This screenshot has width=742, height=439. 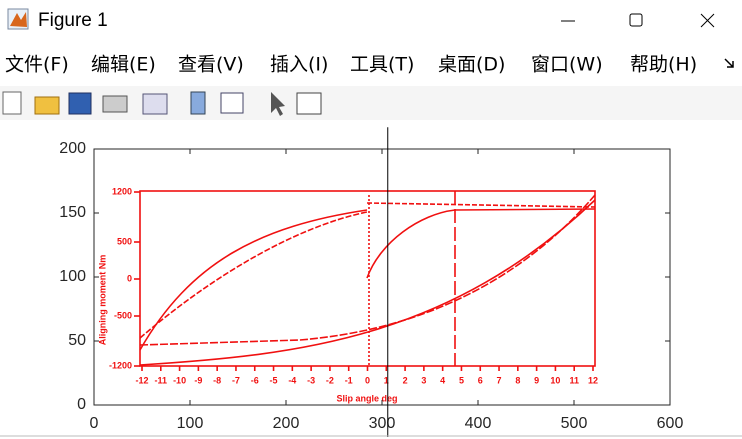 I want to click on menu-item: 桌面(D), so click(x=471, y=65).